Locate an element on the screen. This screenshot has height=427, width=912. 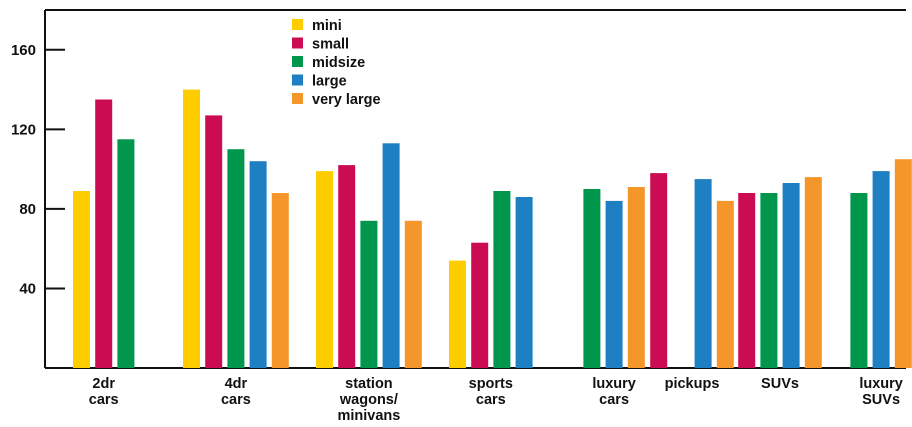
y-tick-label: 40 is located at coordinates (27, 288).